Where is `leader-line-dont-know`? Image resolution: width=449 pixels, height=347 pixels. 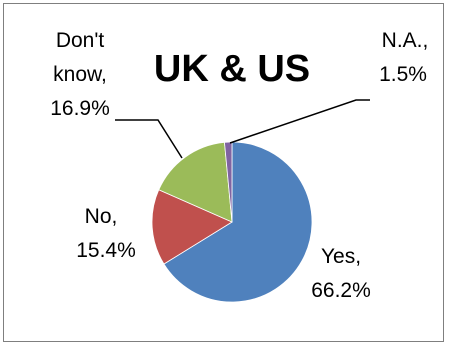
leader-line-dont-know is located at coordinates (149, 139).